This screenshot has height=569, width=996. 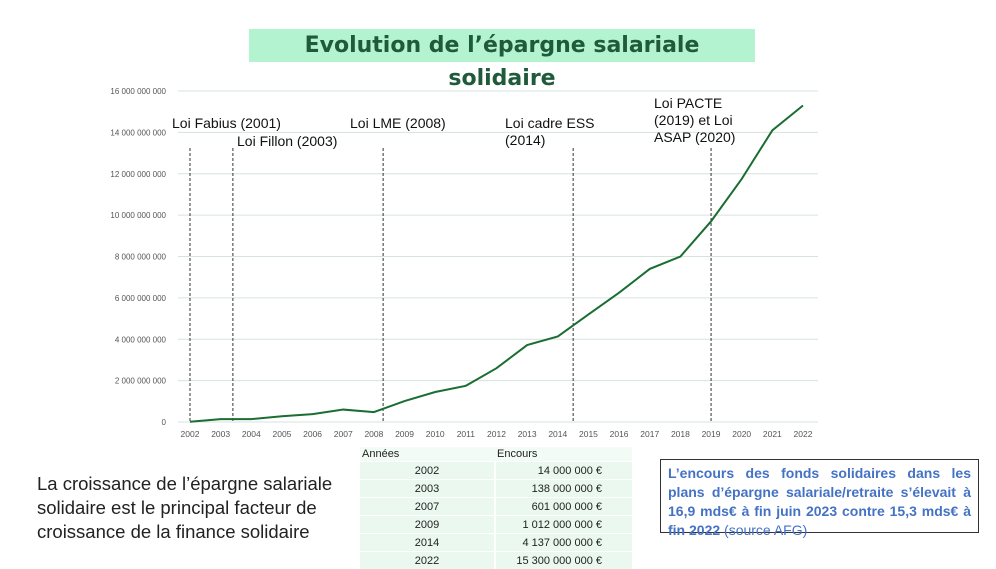 What do you see at coordinates (138, 91) in the screenshot?
I see `y-tick-label: 16 000 000 000` at bounding box center [138, 91].